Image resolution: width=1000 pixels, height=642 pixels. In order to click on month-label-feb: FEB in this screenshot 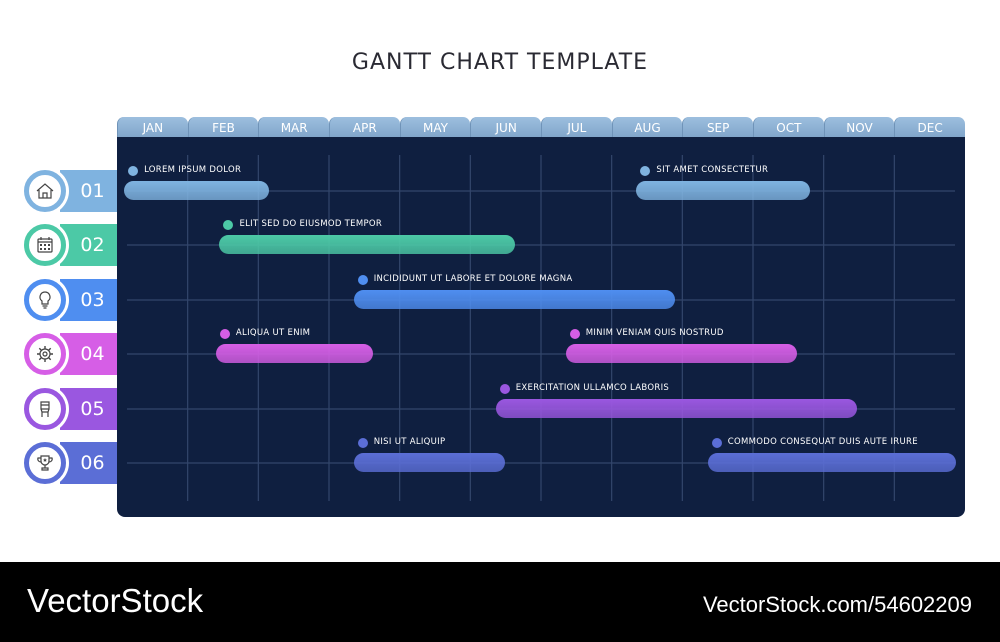, I will do `click(223, 128)`.